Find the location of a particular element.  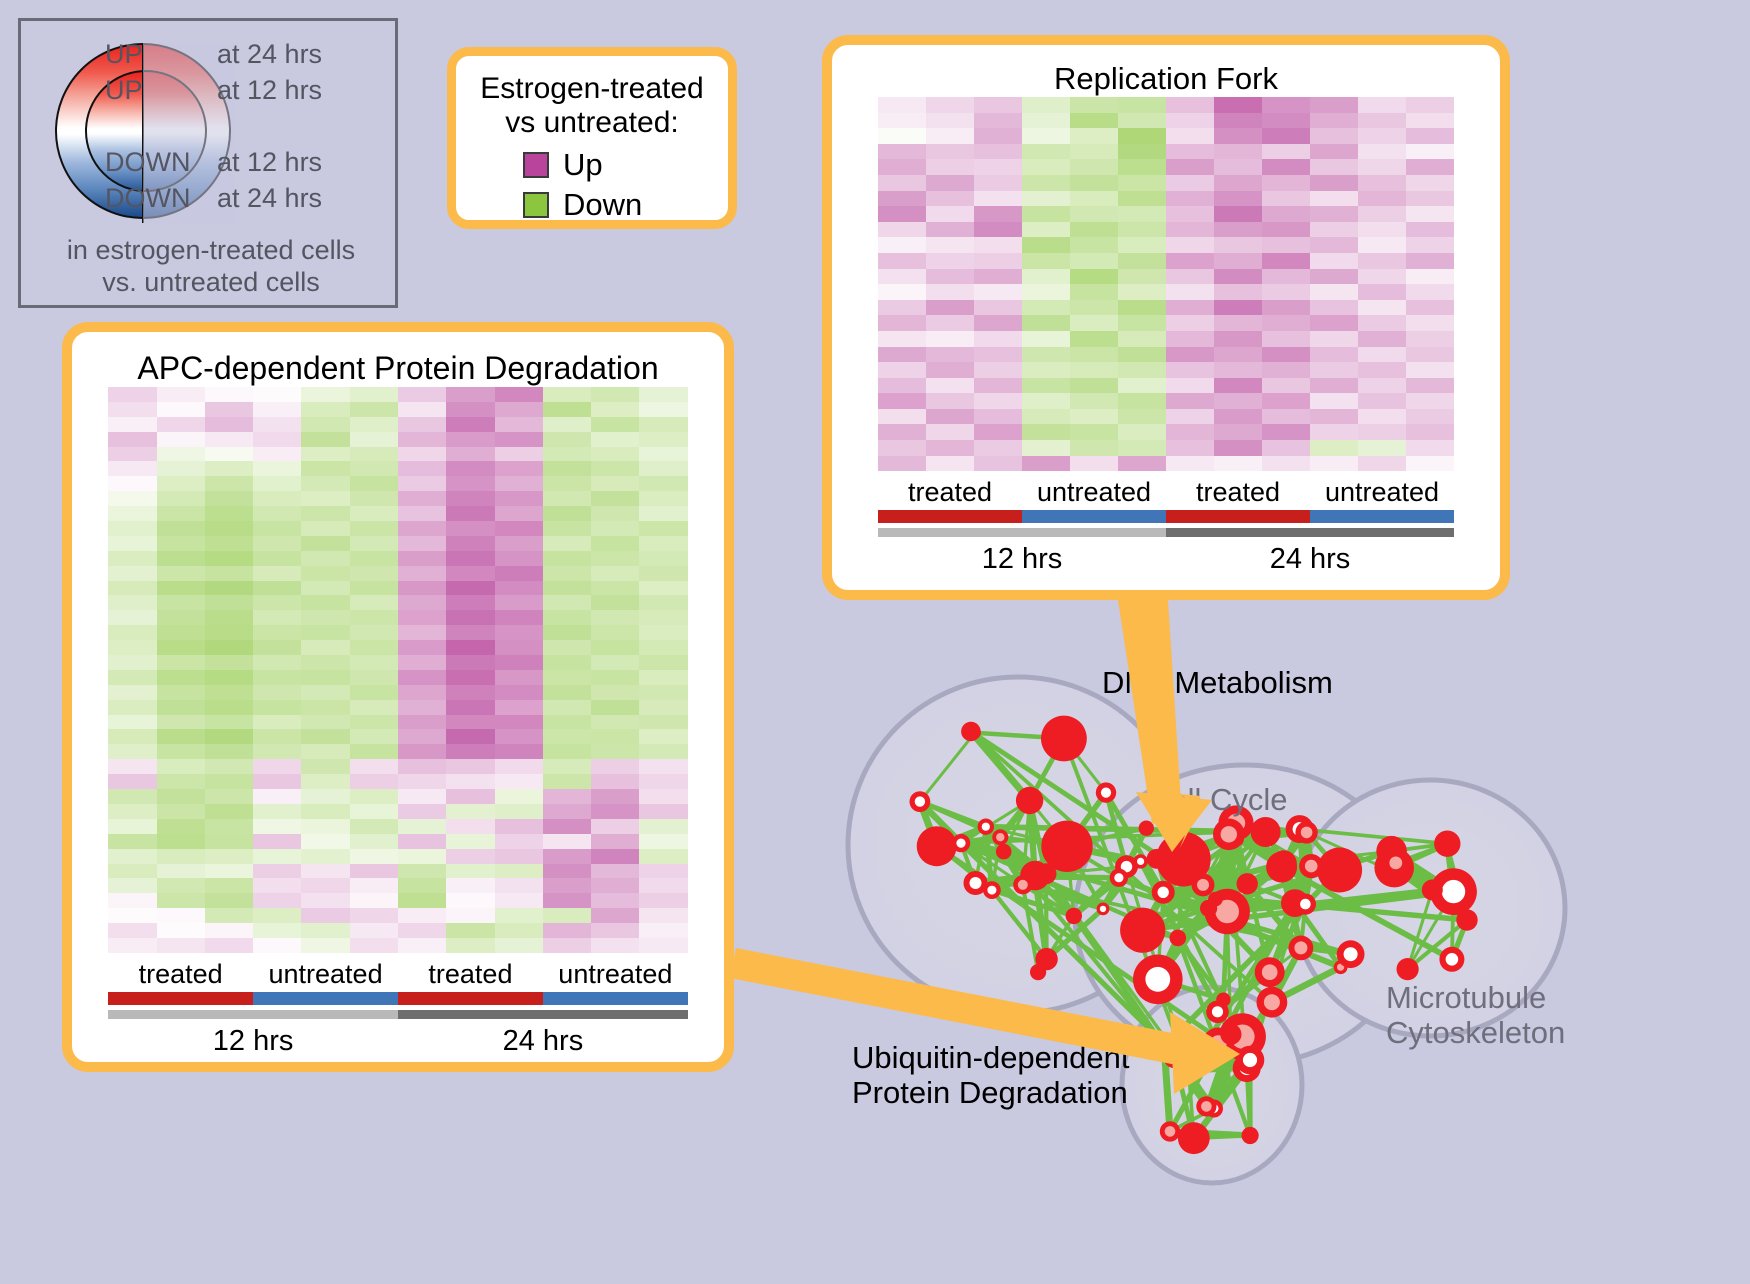

network-node-core is located at coordinates (1229, 834).